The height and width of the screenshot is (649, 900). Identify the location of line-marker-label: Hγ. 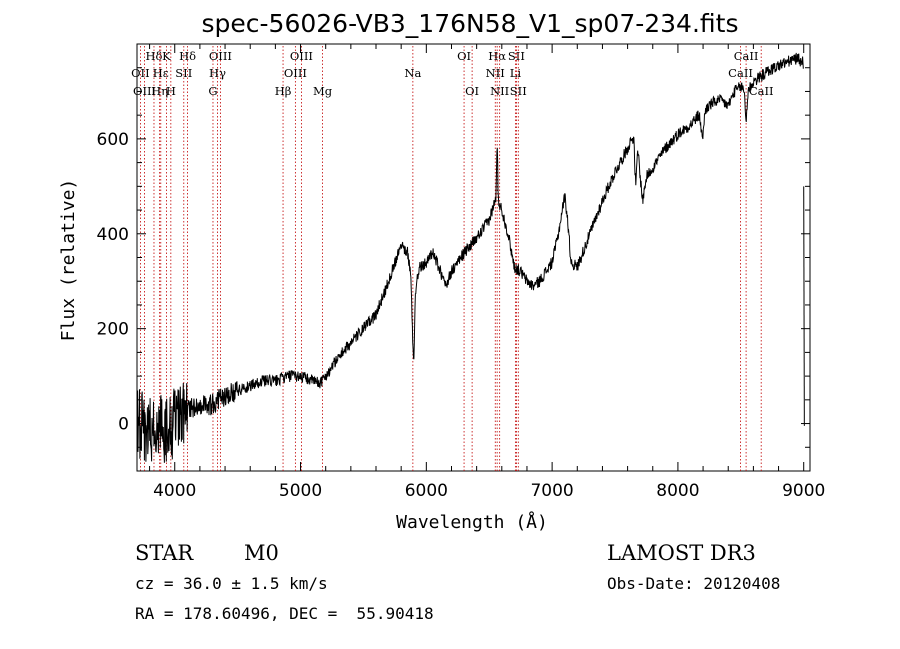
(217, 73).